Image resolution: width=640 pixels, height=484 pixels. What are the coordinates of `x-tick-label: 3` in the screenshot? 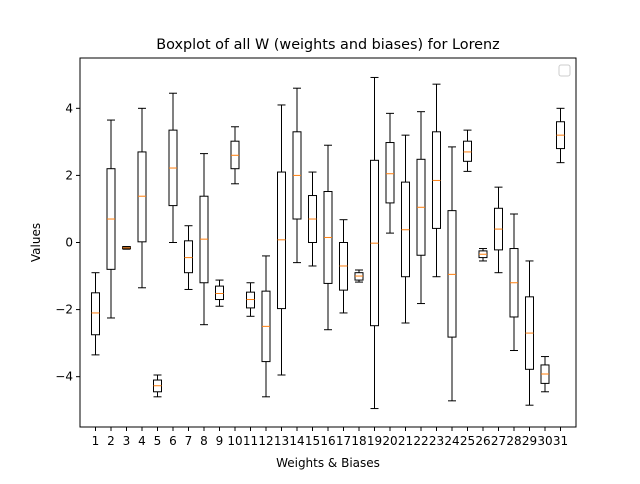 It's located at (127, 441).